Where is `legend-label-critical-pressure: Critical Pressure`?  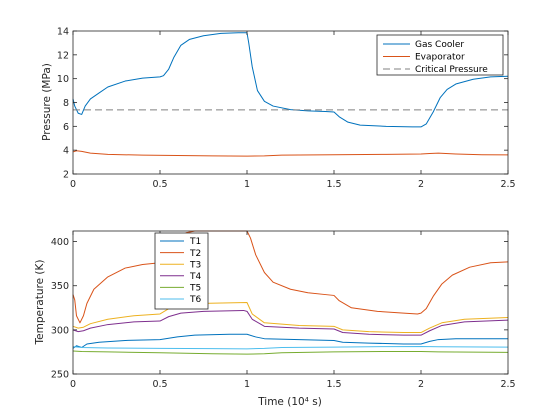
legend-label-critical-pressure: Critical Pressure is located at coordinates (451, 70).